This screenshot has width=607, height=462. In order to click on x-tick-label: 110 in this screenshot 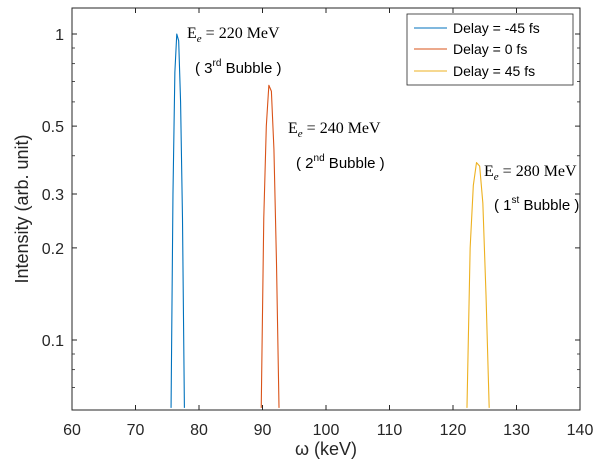, I will do `click(390, 430)`.